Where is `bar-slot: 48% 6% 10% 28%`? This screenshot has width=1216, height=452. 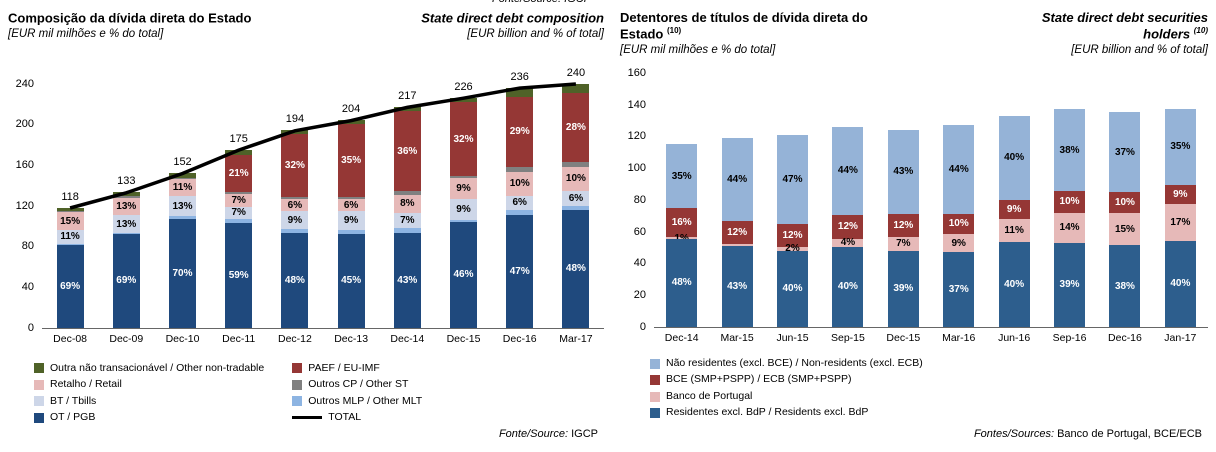
bar-slot: 48% 6% 10% 28% is located at coordinates (576, 205).